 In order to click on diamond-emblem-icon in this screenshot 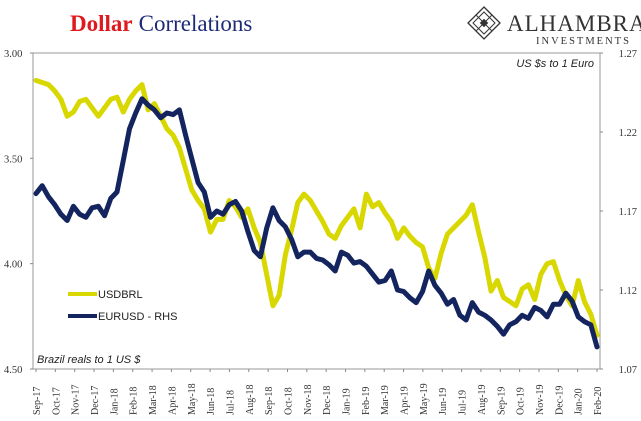, I will do `click(484, 23)`.